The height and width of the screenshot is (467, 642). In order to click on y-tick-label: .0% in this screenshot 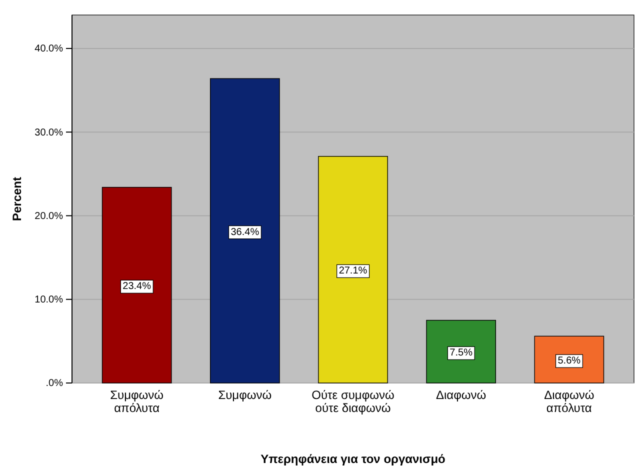, I will do `click(55, 384)`.